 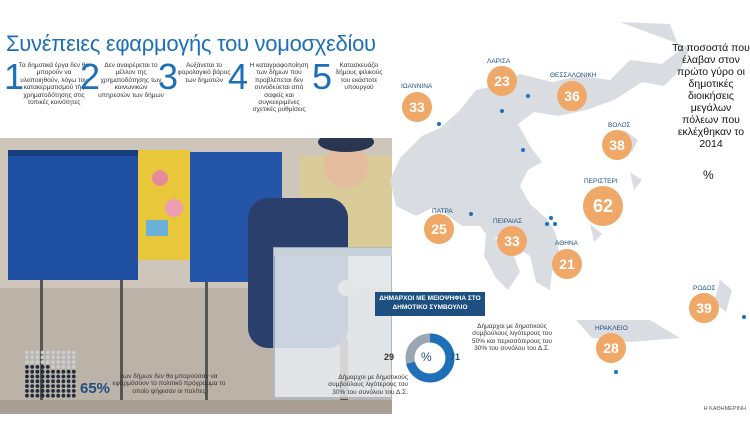 I want to click on location-dot-larisa, so click(x=502, y=111).